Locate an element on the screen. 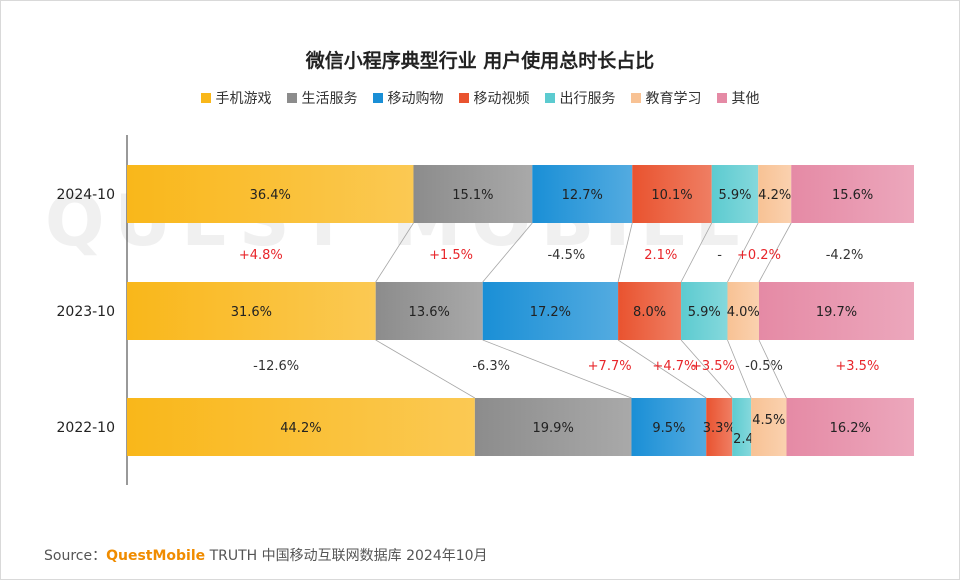 This screenshot has height=580, width=960. bar-value-label: 19.9% is located at coordinates (553, 428).